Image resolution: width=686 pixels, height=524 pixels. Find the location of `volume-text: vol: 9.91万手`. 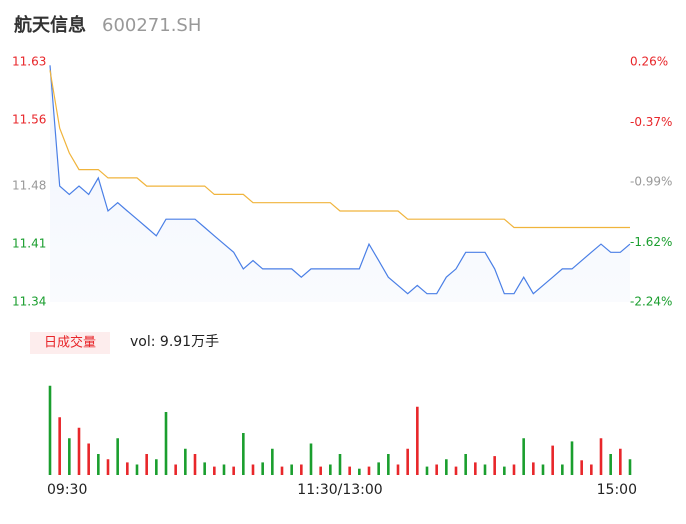

volume-text: vol: 9.91万手 is located at coordinates (174, 342).